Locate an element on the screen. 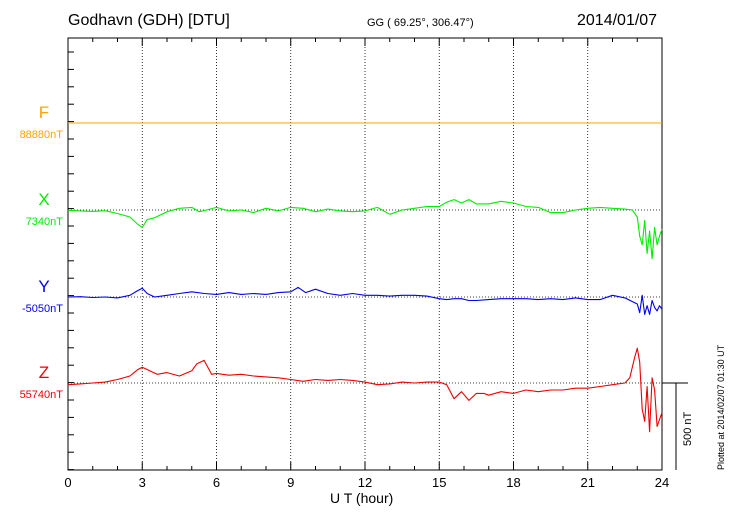  component-z-baseline: 55740nT is located at coordinates (42, 395).